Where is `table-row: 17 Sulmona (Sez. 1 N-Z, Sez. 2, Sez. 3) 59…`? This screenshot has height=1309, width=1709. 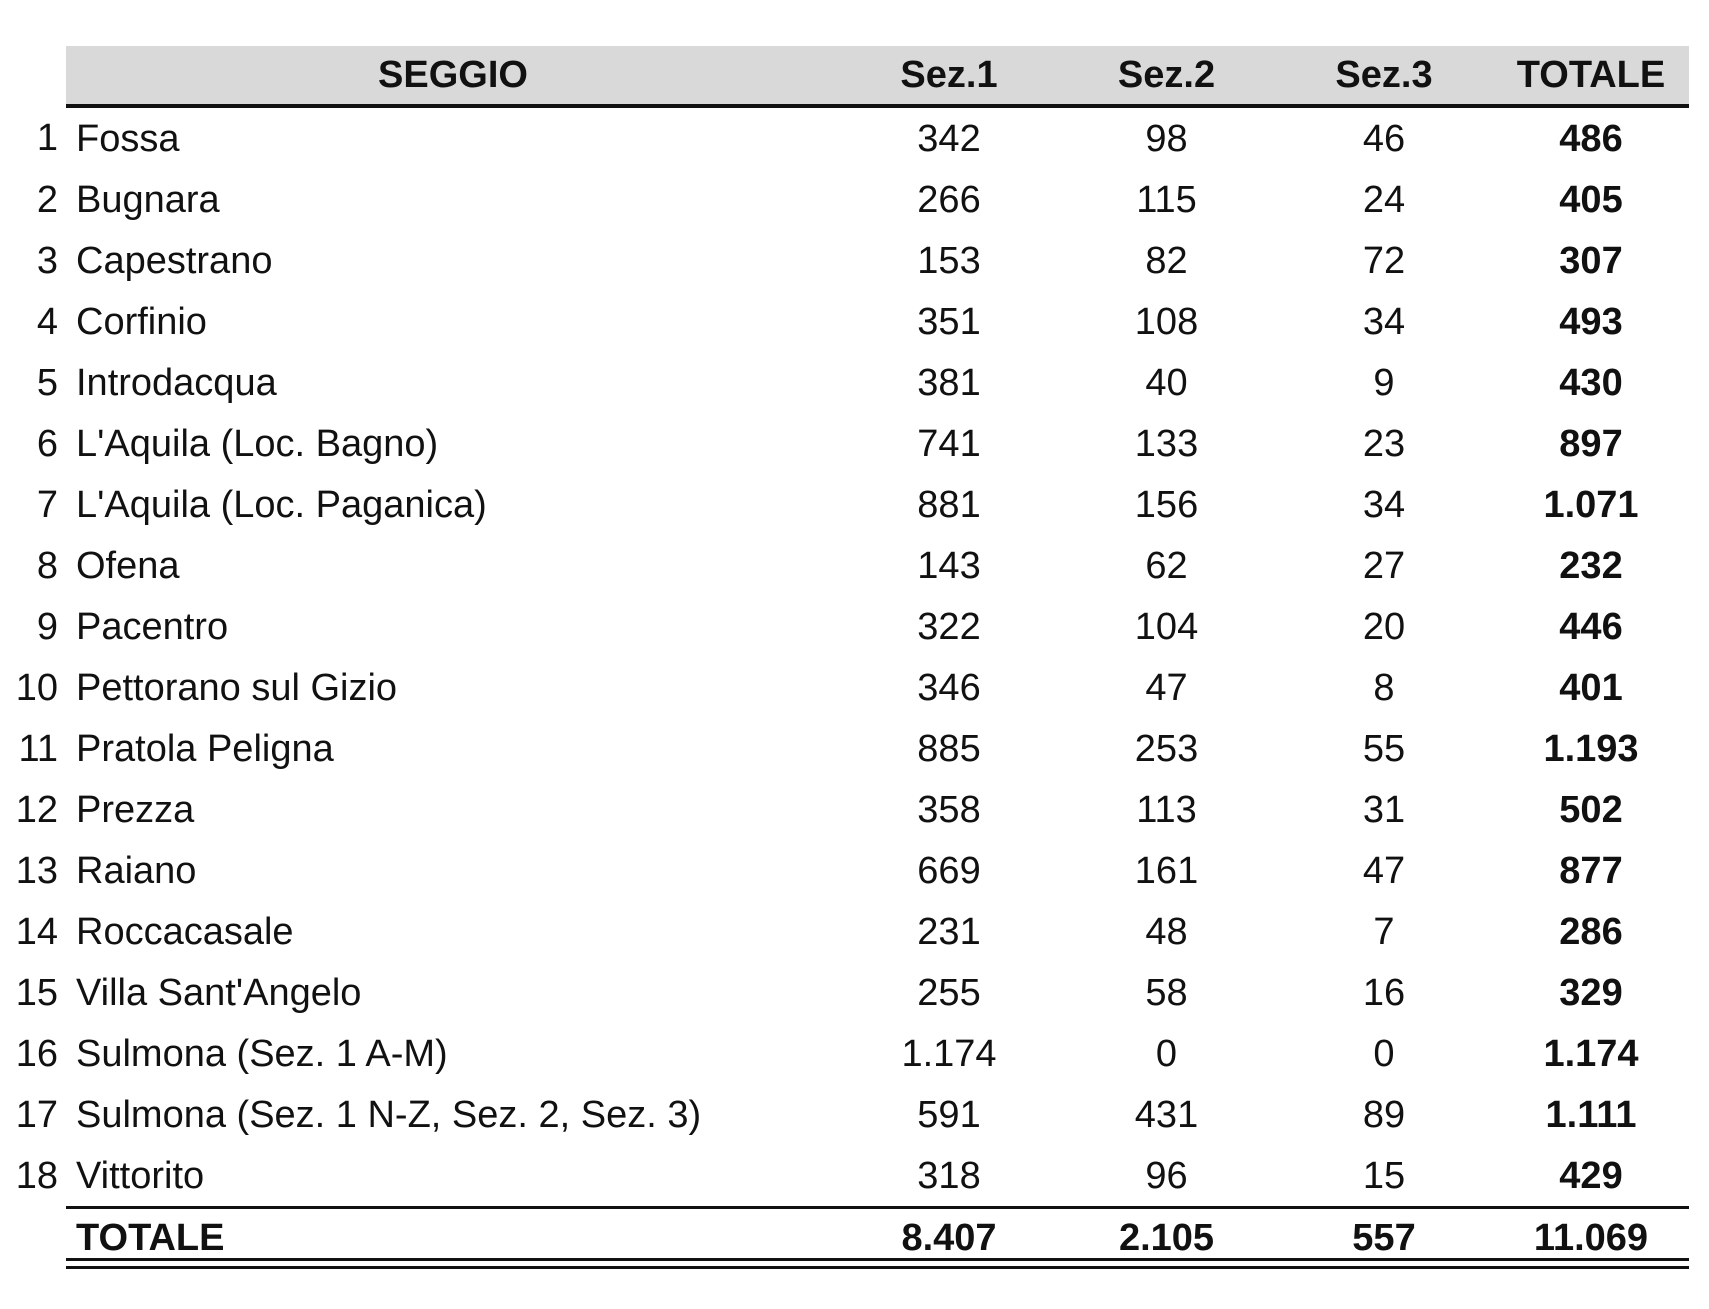
table-row: 17 Sulmona (Sez. 1 N-Z, Sez. 2, Sez. 3) 59… is located at coordinates (844, 1114).